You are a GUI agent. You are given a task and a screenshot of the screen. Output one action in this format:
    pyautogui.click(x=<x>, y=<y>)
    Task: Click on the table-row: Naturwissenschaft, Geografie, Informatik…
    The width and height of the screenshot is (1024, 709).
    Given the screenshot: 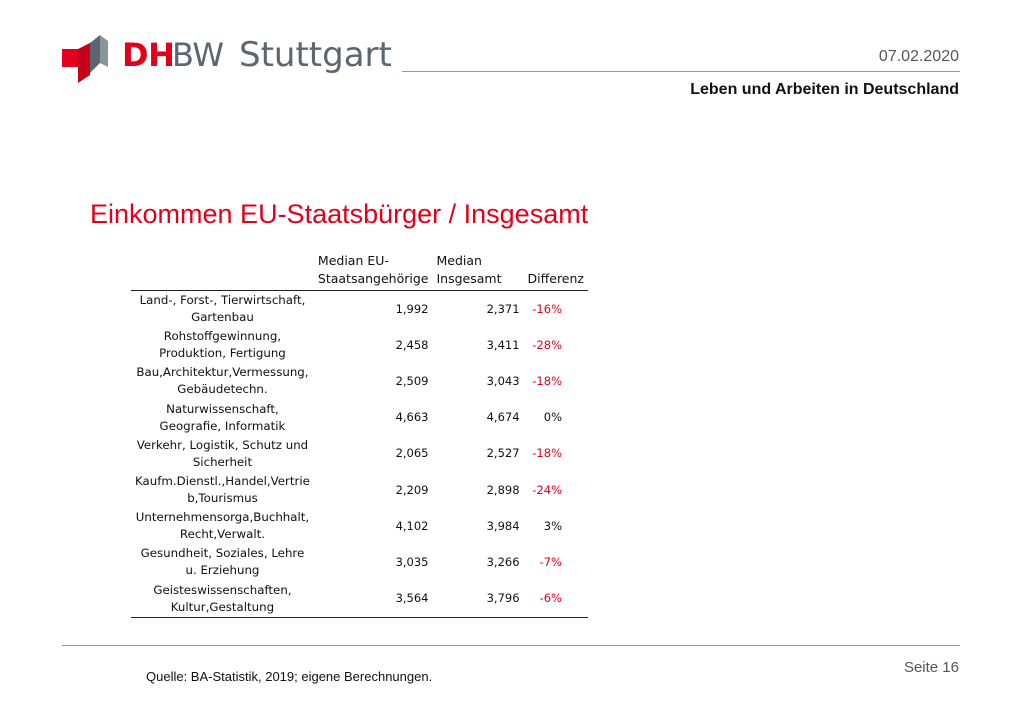 What is the action you would take?
    pyautogui.click(x=359, y=418)
    